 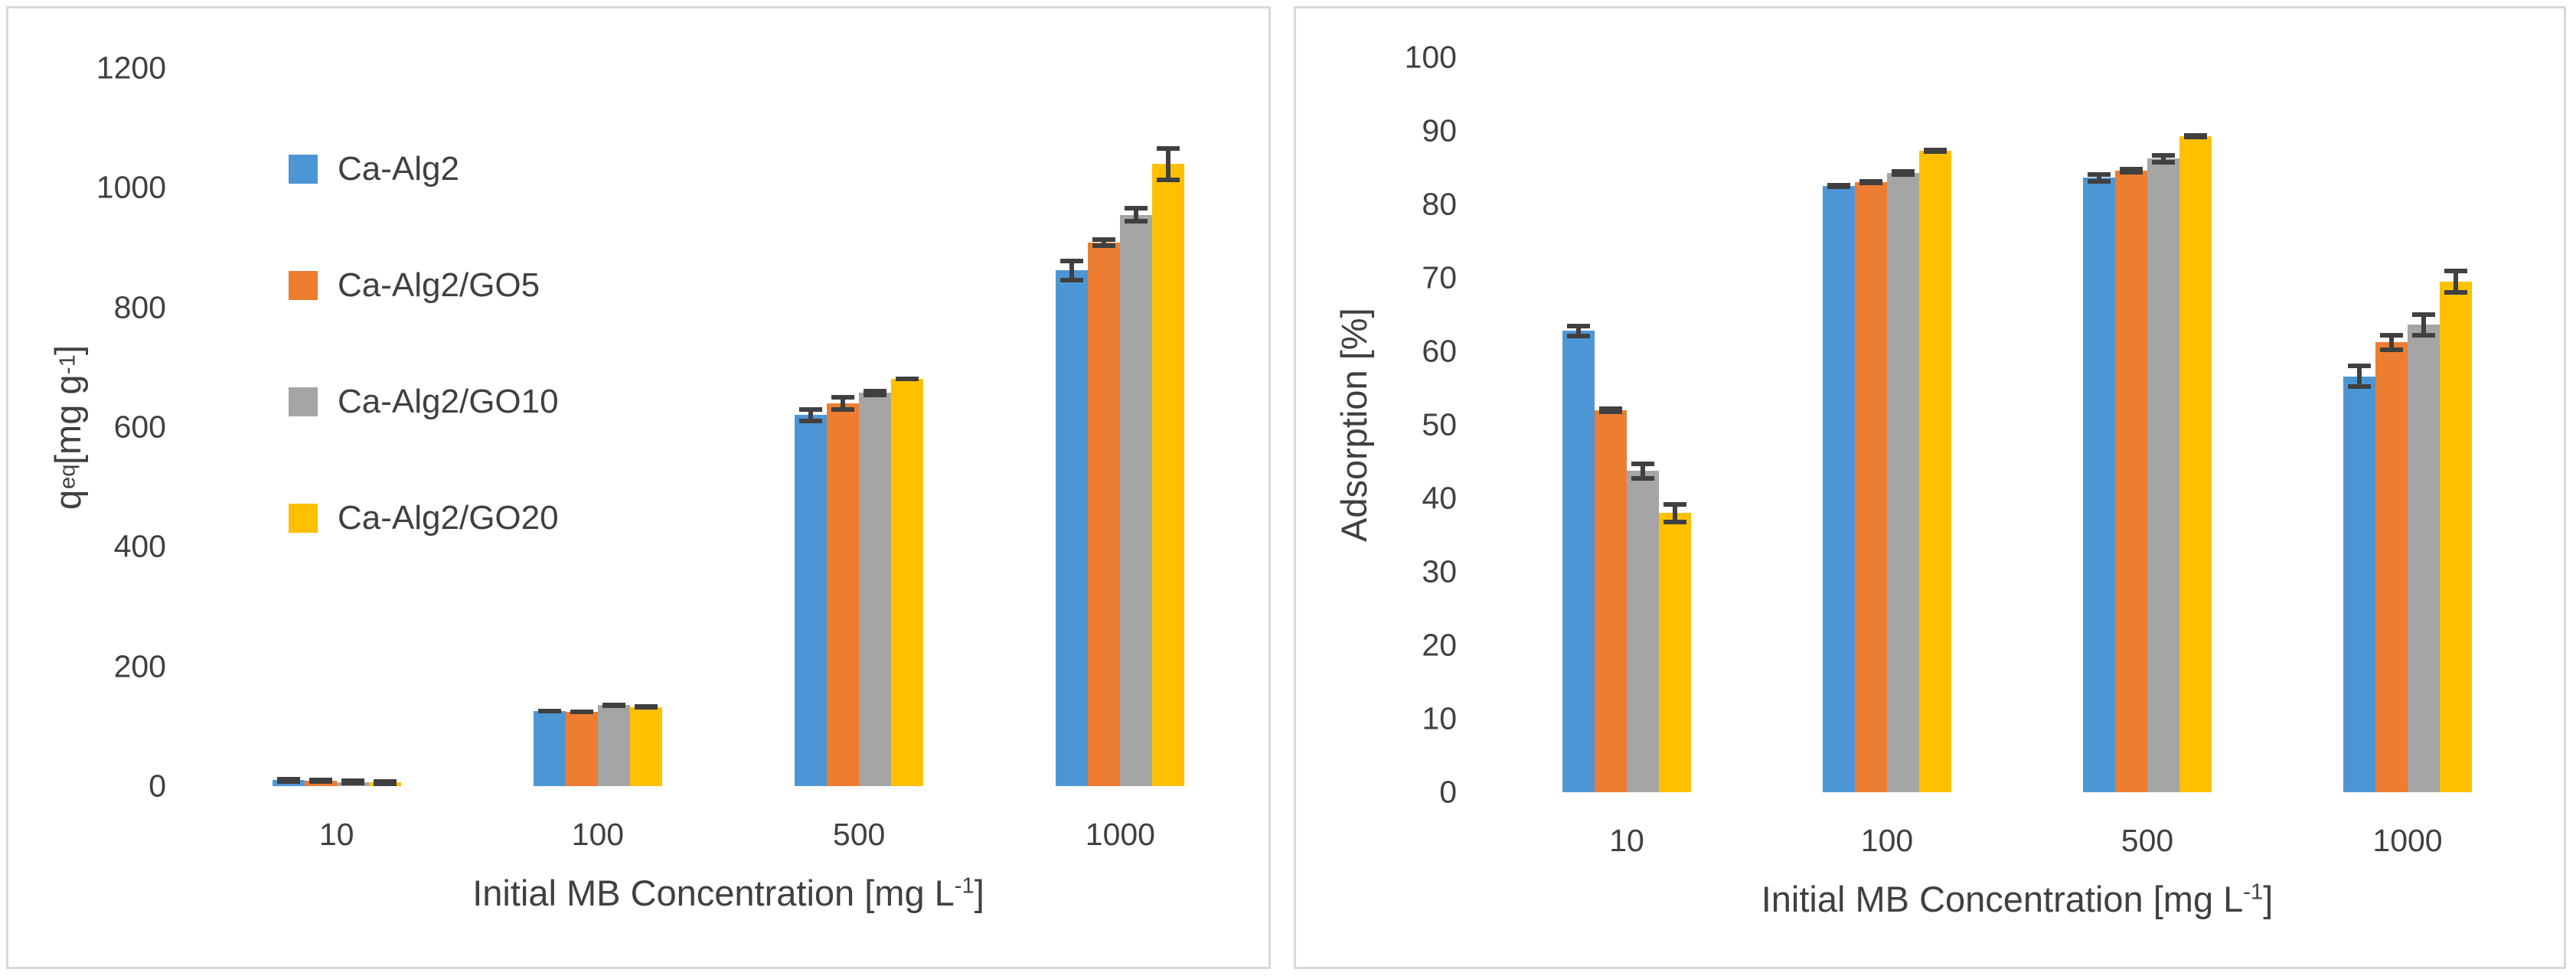 What do you see at coordinates (964, 886) in the screenshot?
I see `superscript: -1` at bounding box center [964, 886].